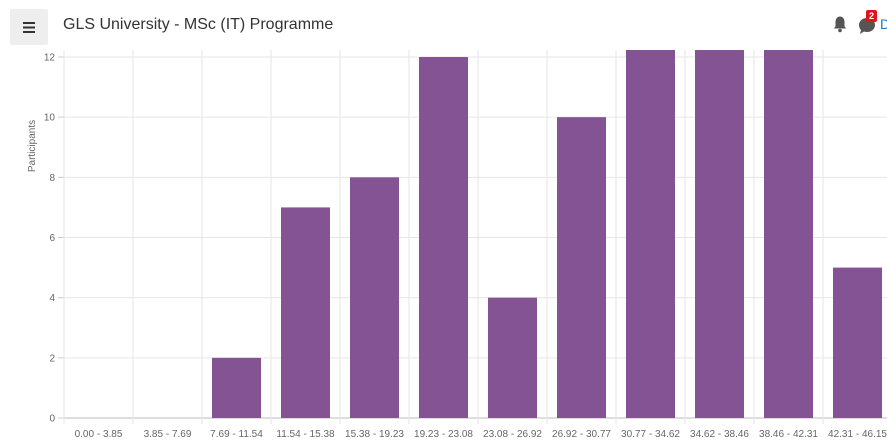  I want to click on y-tick-label: 0, so click(52, 419).